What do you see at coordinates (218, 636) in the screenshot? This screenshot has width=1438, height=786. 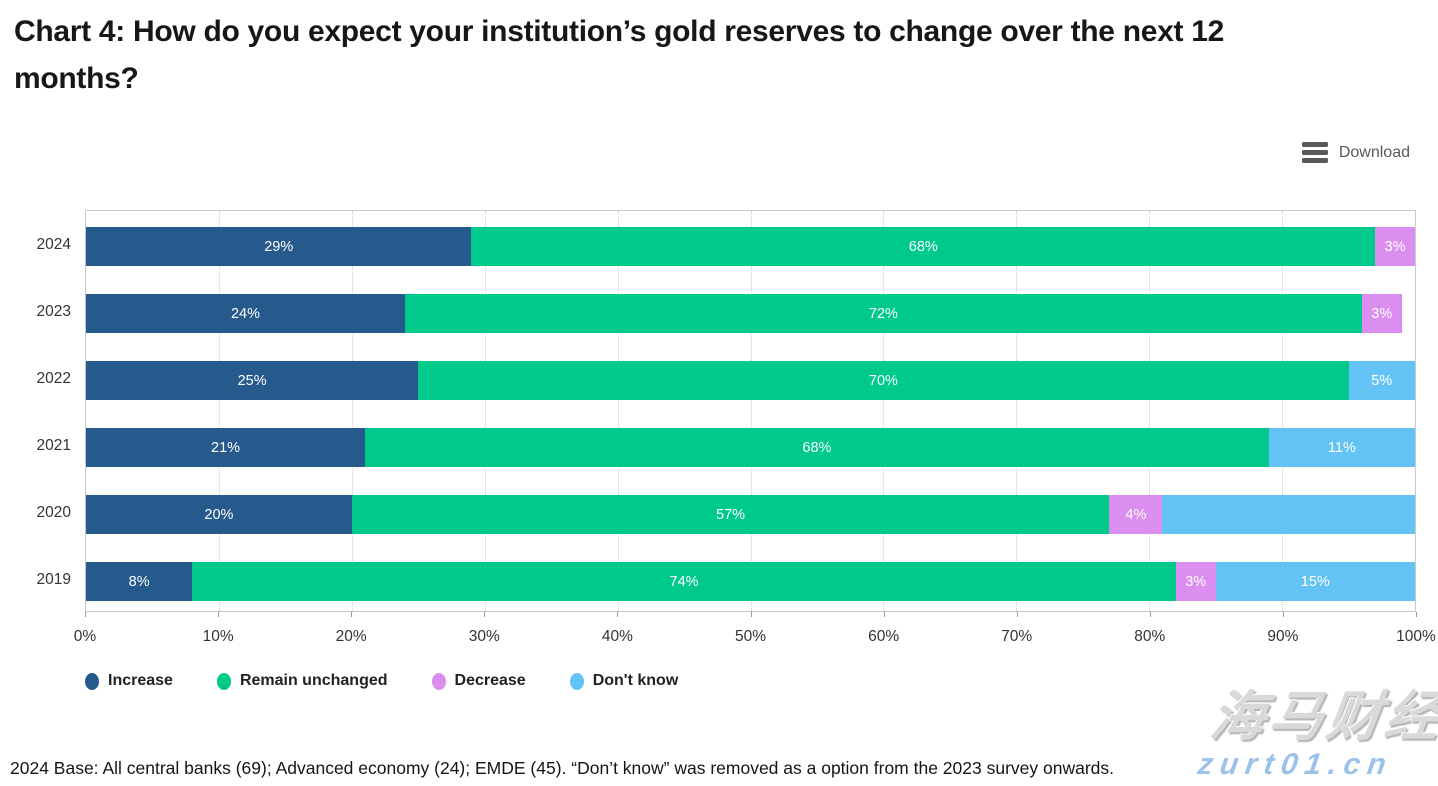 I see `x-axis-label: 10%` at bounding box center [218, 636].